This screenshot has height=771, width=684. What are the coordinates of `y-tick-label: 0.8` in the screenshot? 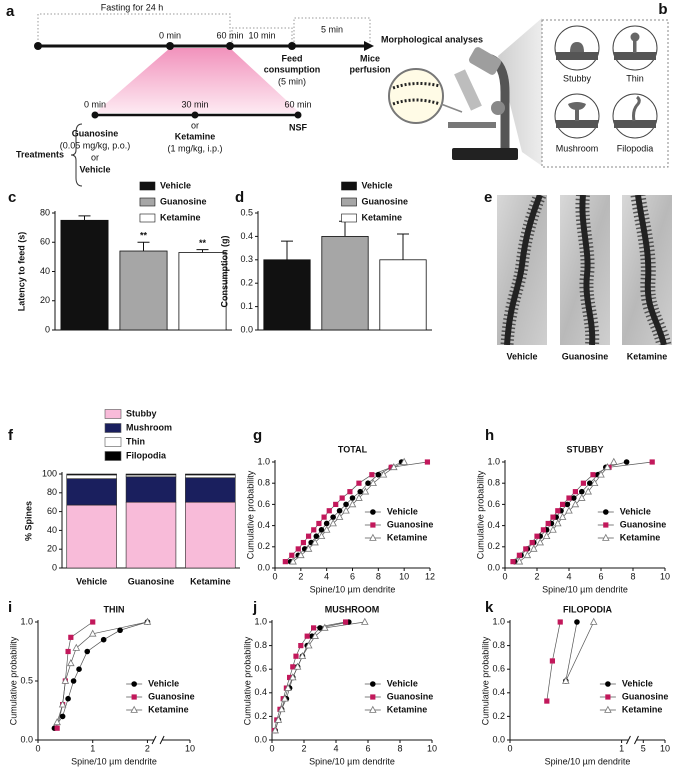 It's located at (493, 483).